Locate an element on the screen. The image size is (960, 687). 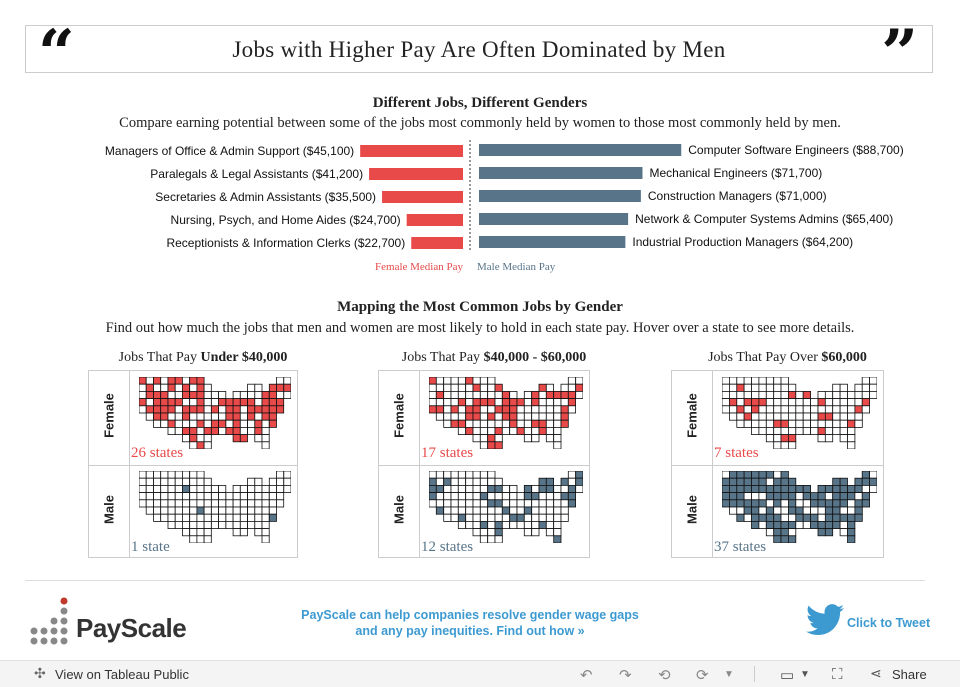
female-bar is located at coordinates (422, 197).